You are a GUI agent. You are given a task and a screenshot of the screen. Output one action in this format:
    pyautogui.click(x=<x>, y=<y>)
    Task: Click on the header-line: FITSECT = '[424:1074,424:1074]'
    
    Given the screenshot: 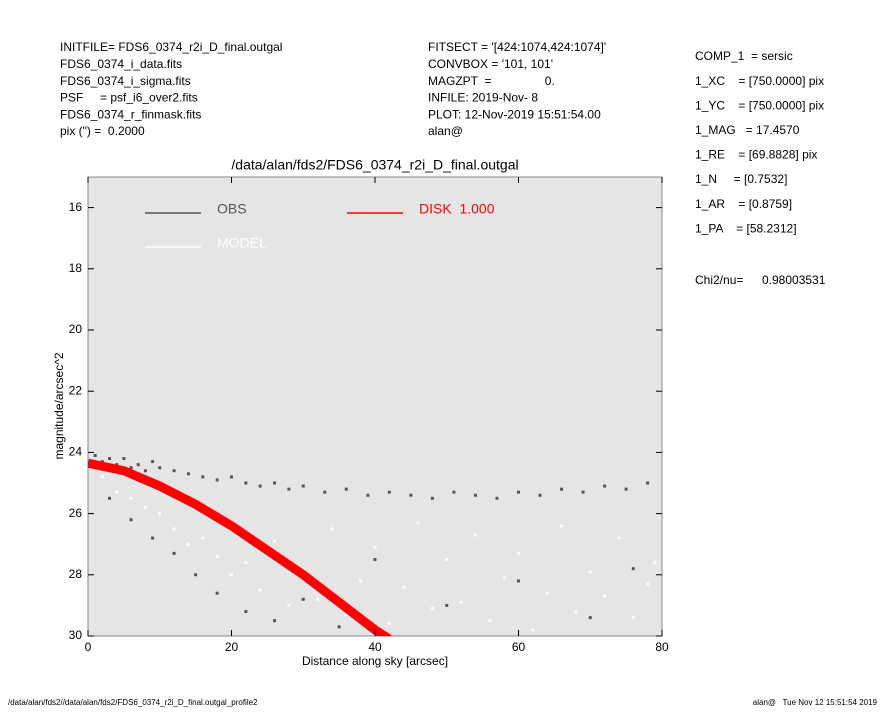 What is the action you would take?
    pyautogui.click(x=517, y=47)
    